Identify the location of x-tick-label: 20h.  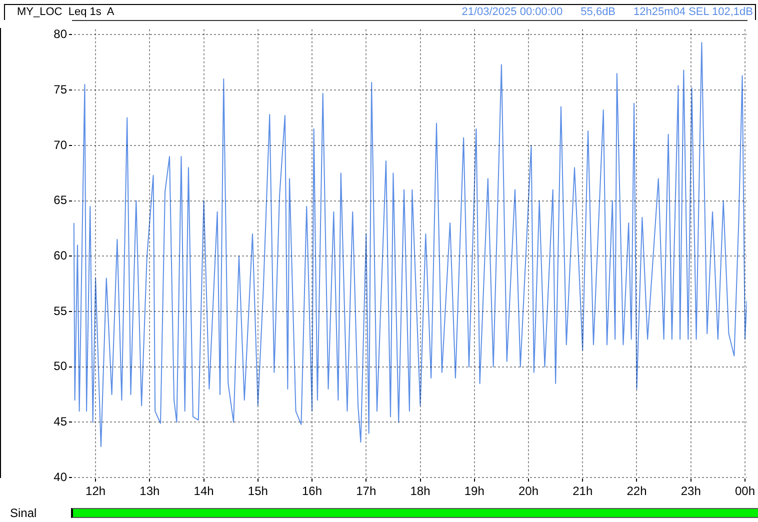
(528, 491).